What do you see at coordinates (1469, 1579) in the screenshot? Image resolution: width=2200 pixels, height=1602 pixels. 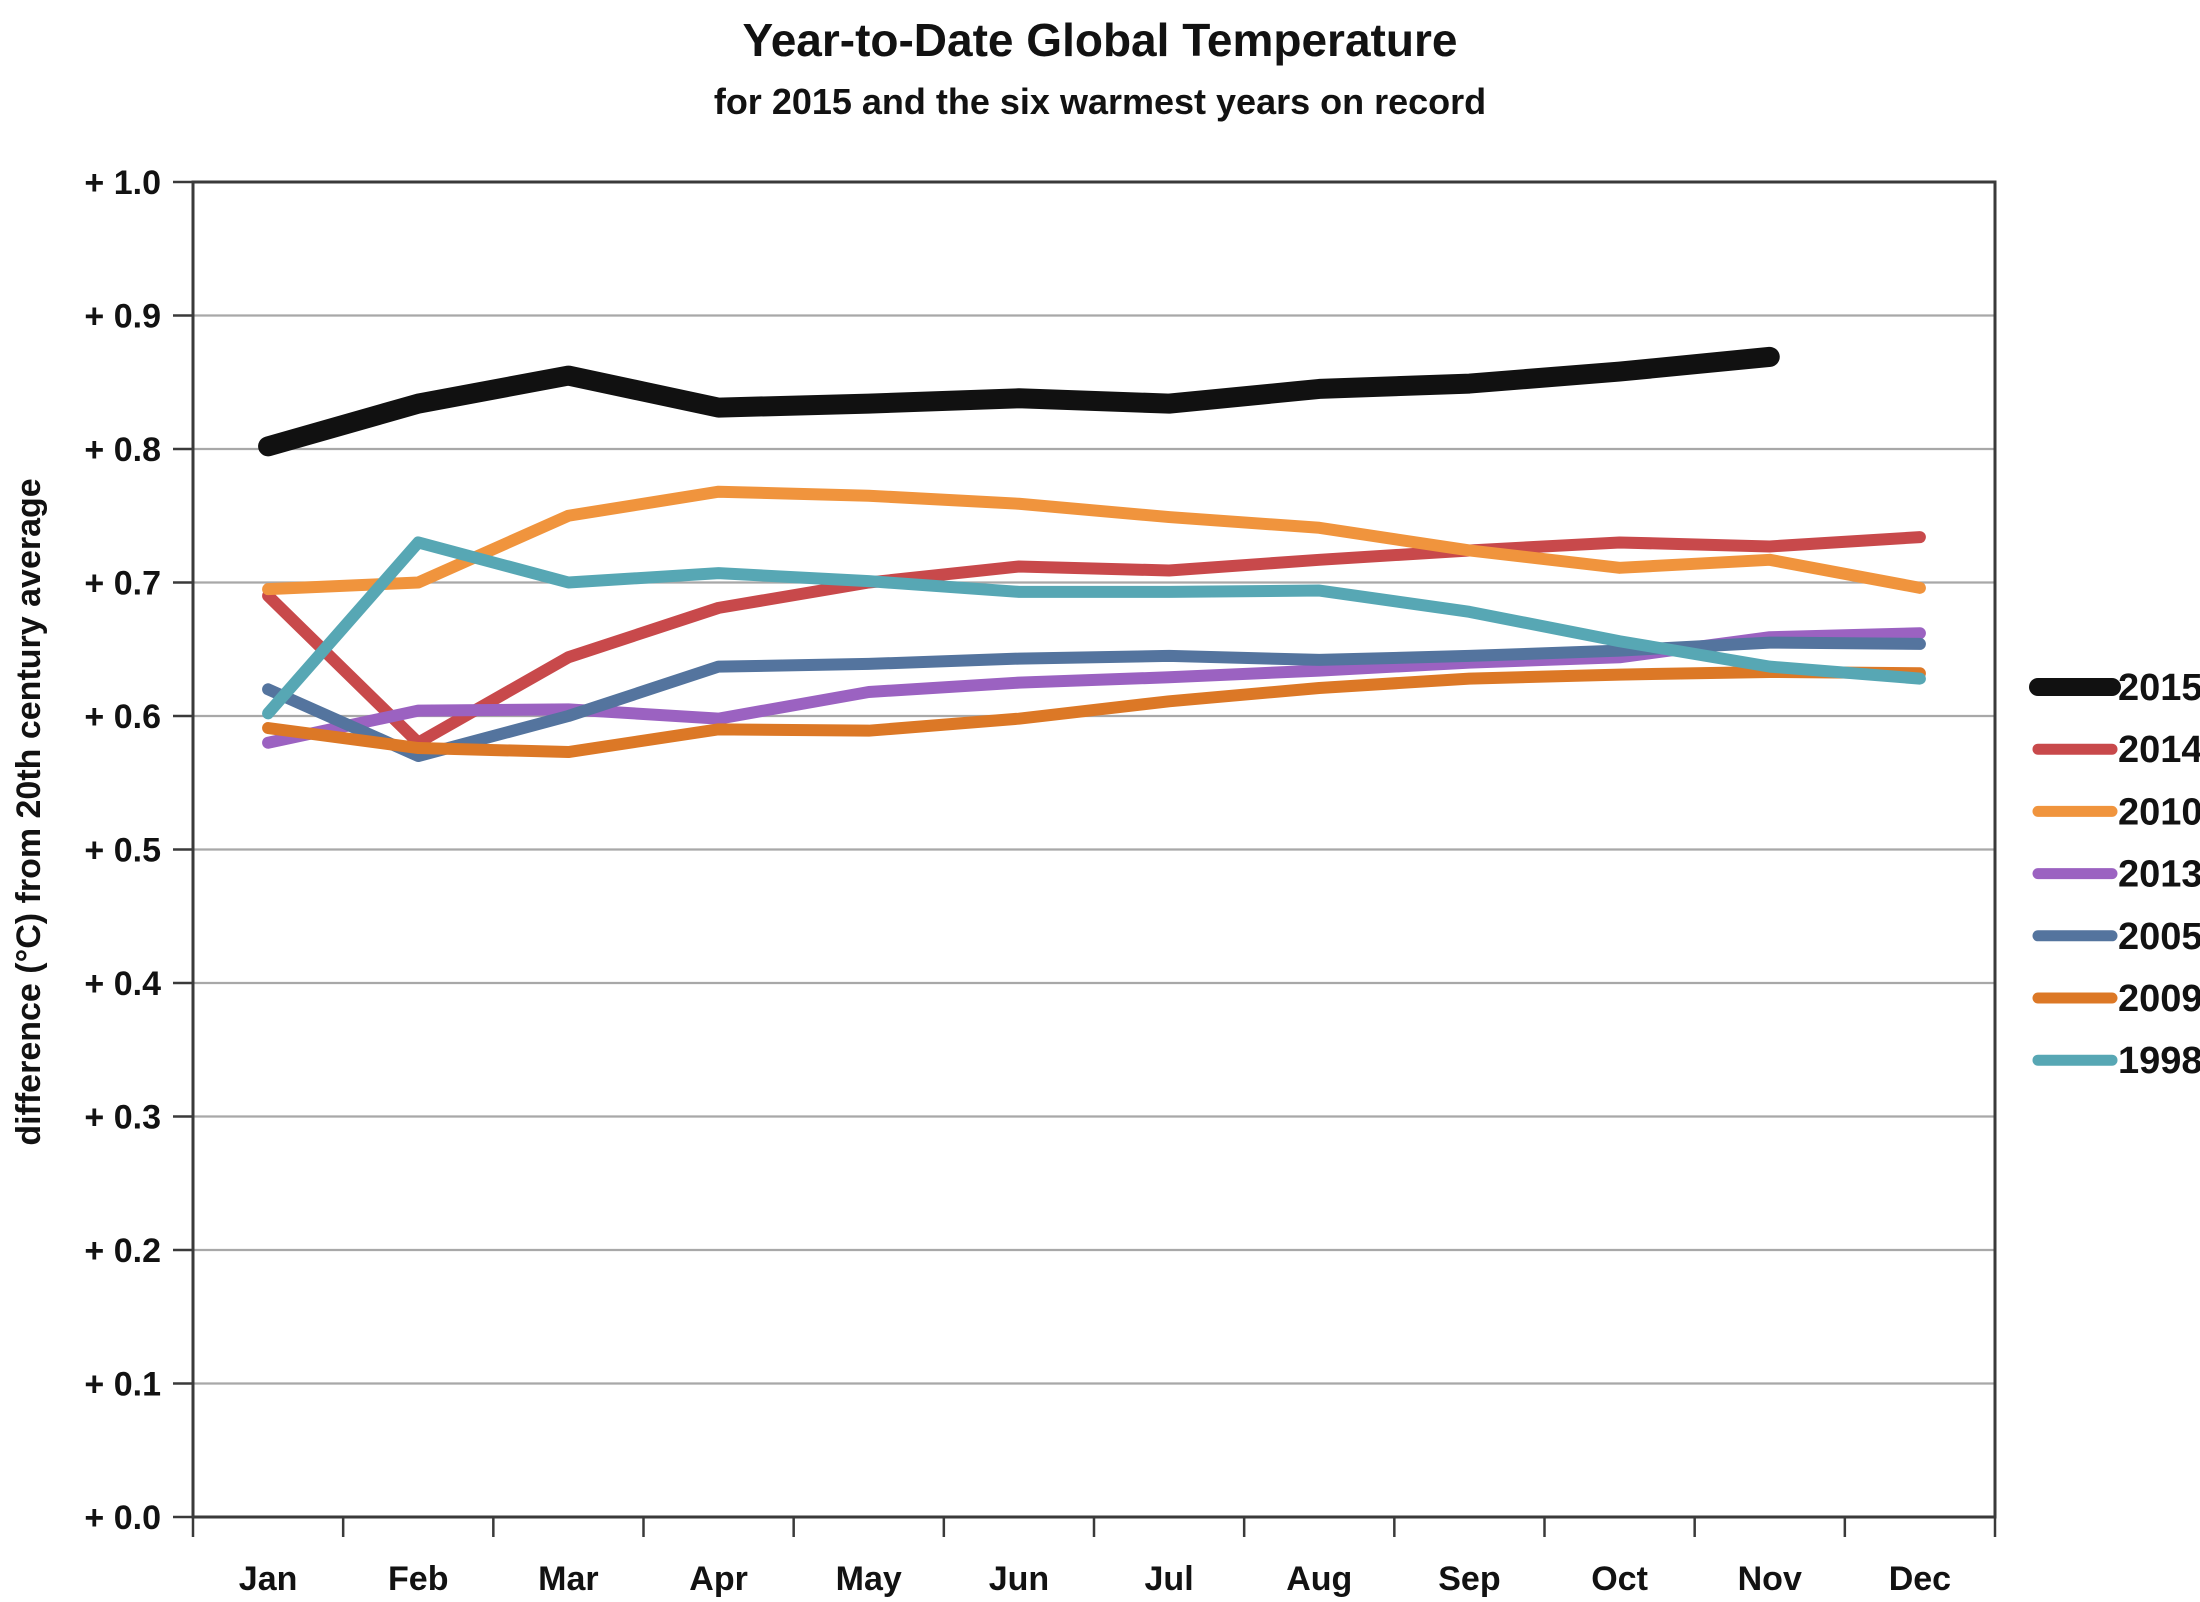 I see `x-tick-label-sep: Sep` at bounding box center [1469, 1579].